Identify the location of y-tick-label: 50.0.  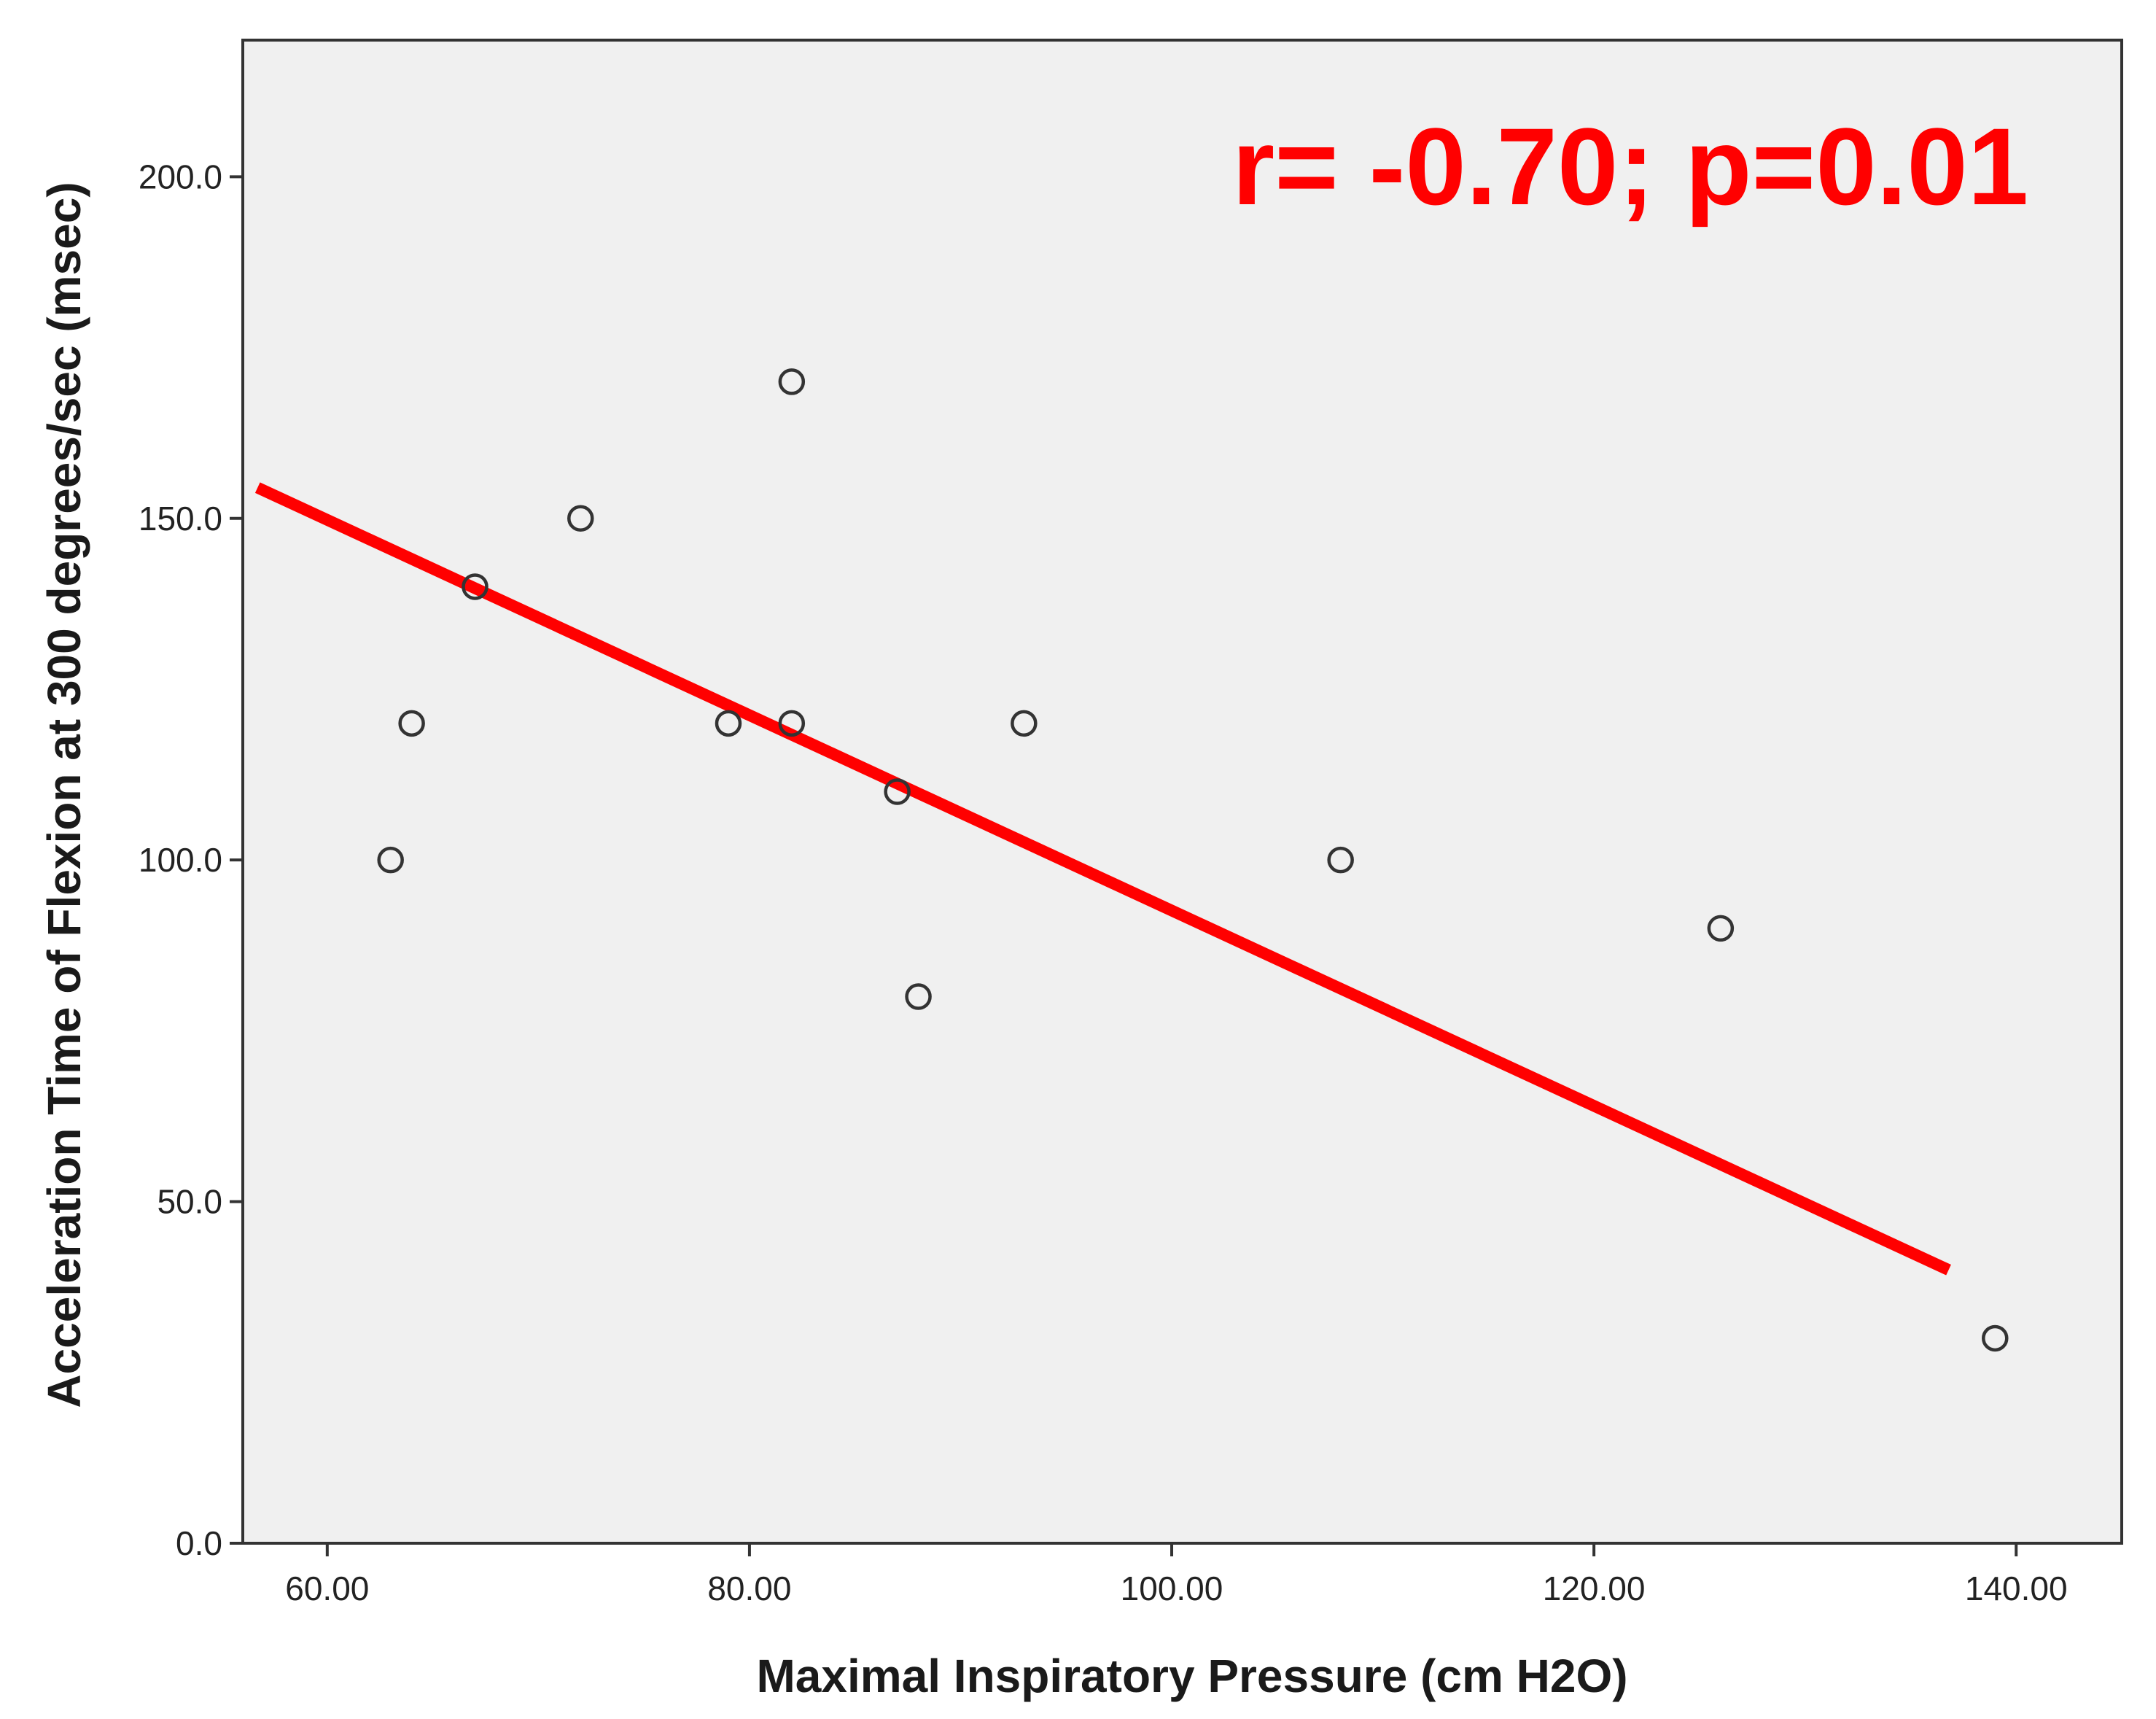
(189, 1202).